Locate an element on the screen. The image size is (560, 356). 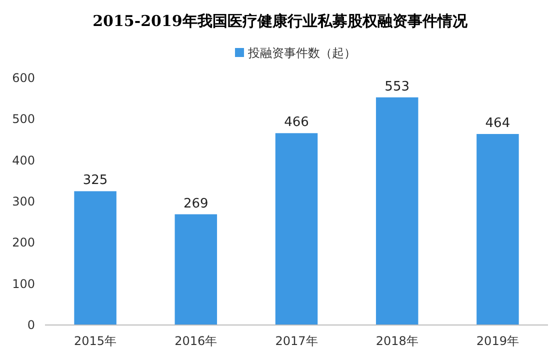
data-label: 464 is located at coordinates (497, 123).